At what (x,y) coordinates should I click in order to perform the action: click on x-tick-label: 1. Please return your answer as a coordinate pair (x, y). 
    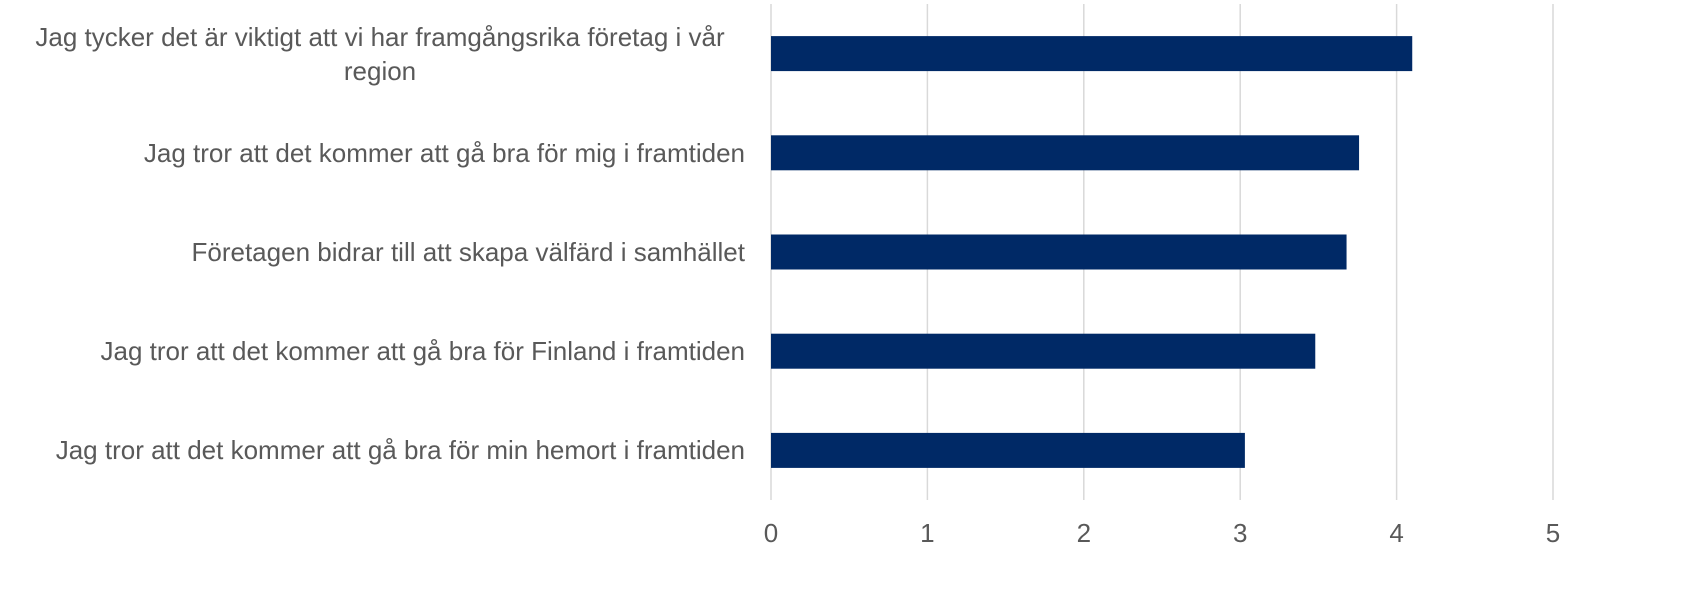
    Looking at the image, I should click on (927, 533).